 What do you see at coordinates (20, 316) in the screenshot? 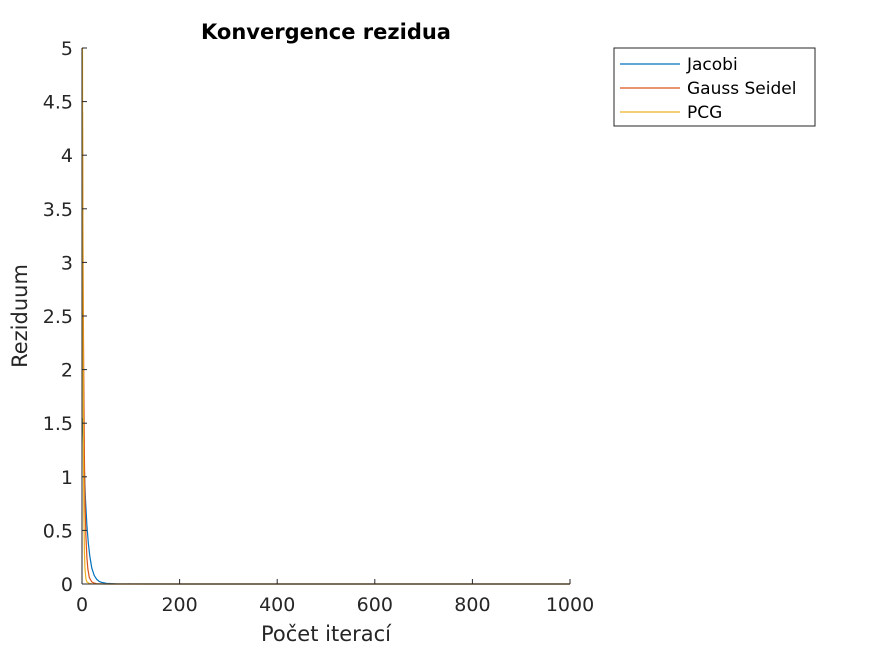
I see `y-axis-label: Reziduum` at bounding box center [20, 316].